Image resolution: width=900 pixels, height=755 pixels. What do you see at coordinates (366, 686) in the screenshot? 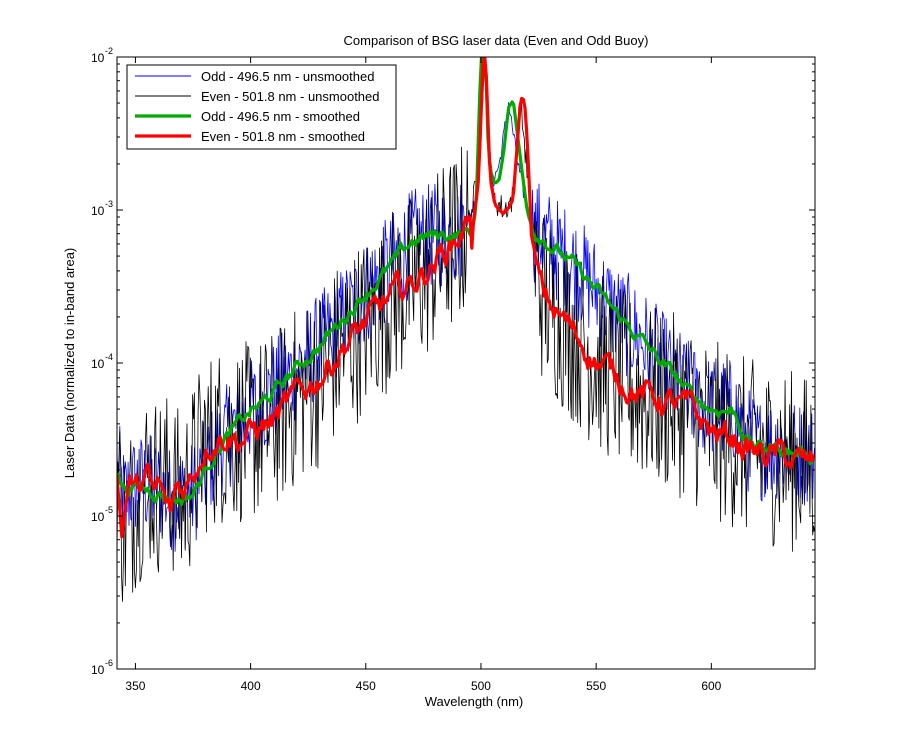
I see `x-tick-label: 450` at bounding box center [366, 686].